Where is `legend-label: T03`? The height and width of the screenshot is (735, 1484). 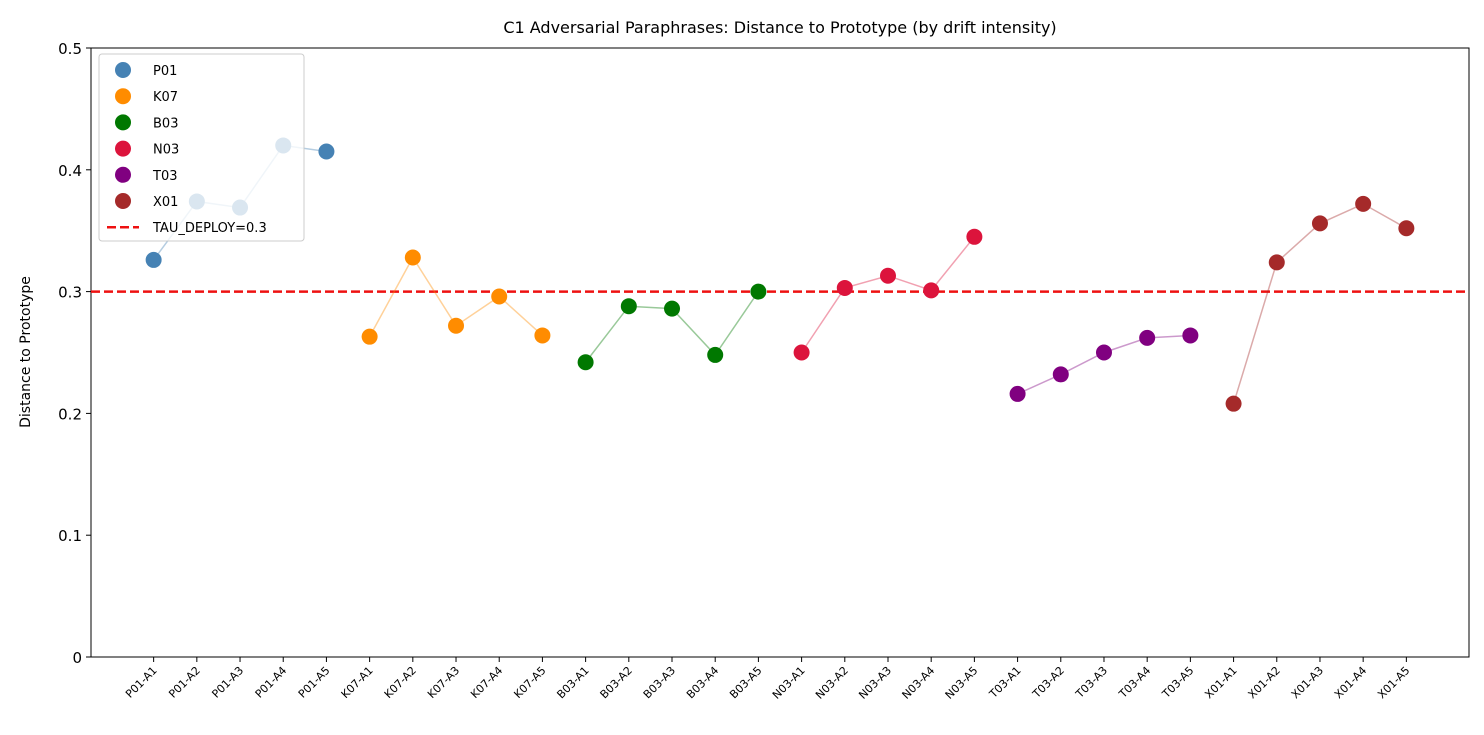
legend-label: T03 is located at coordinates (164, 176).